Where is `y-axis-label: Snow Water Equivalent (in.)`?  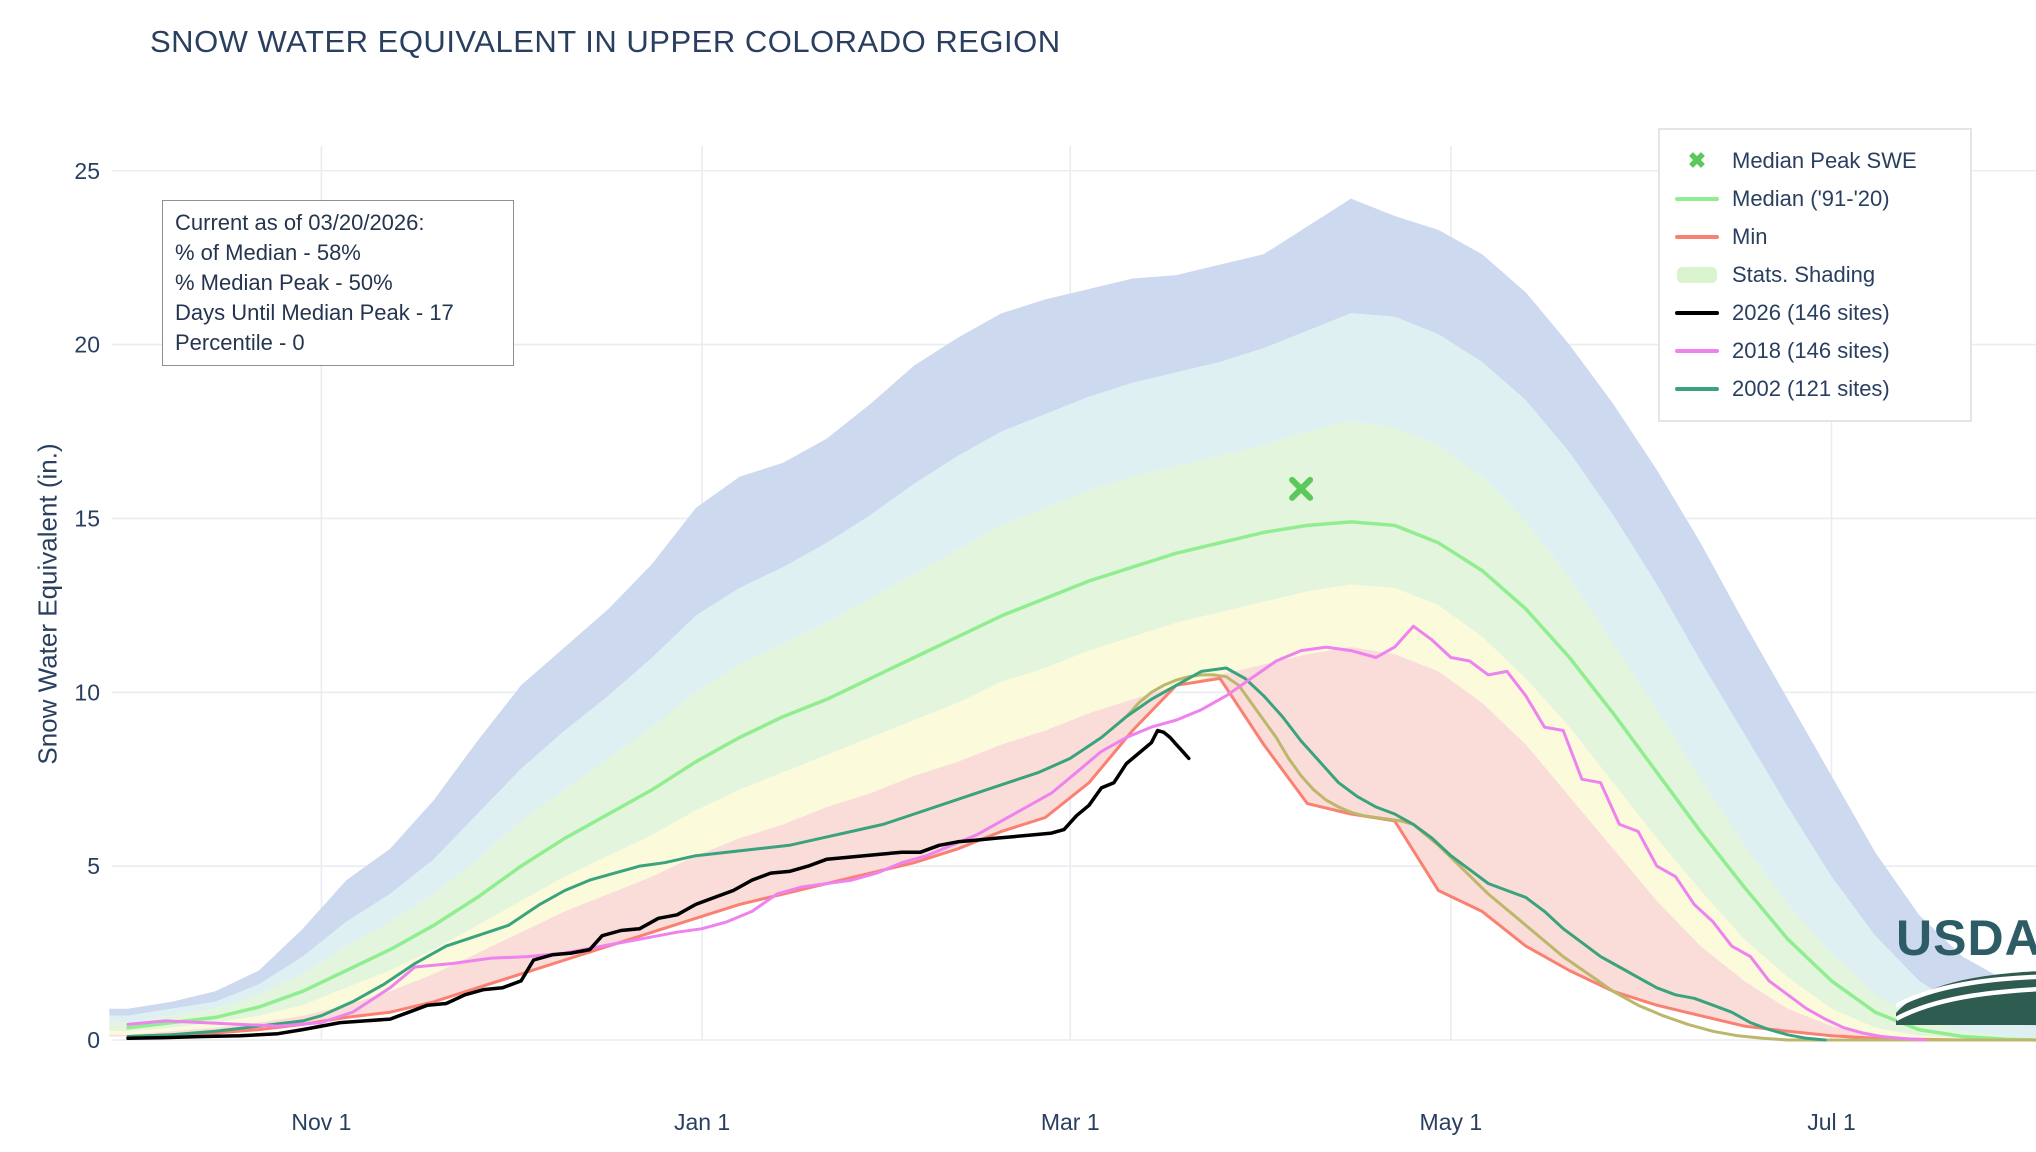 y-axis-label: Snow Water Equivalent (in.) is located at coordinates (47, 604).